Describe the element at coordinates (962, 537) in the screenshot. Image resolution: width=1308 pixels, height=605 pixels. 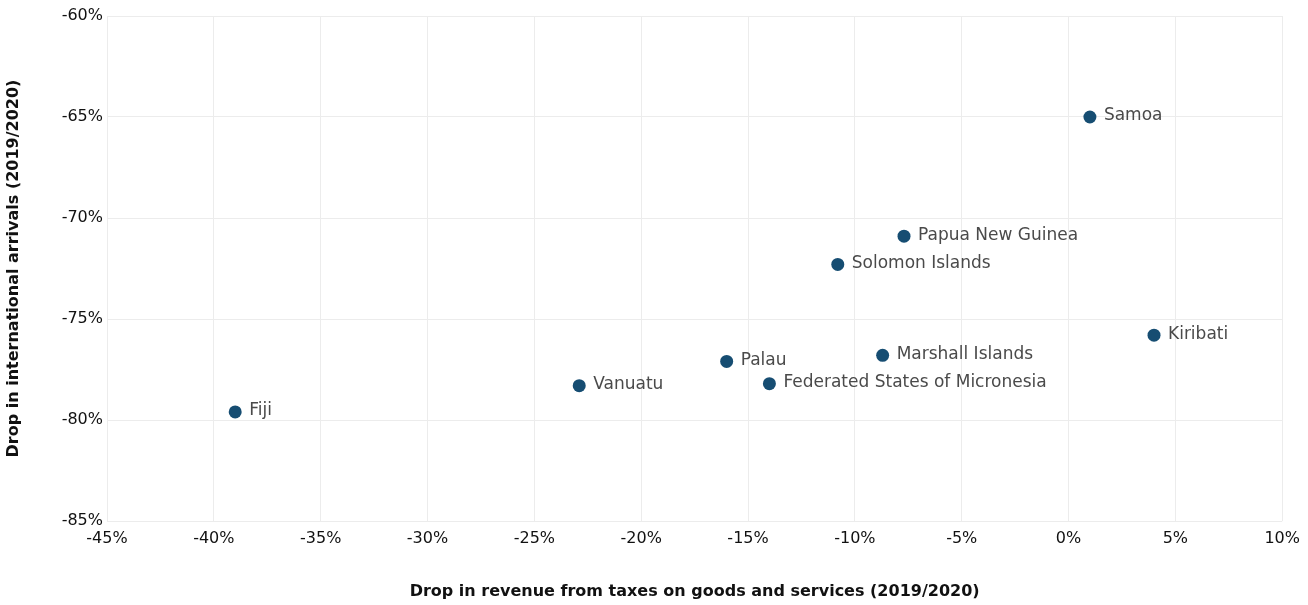
I see `x-tick-label: -5%` at that location.